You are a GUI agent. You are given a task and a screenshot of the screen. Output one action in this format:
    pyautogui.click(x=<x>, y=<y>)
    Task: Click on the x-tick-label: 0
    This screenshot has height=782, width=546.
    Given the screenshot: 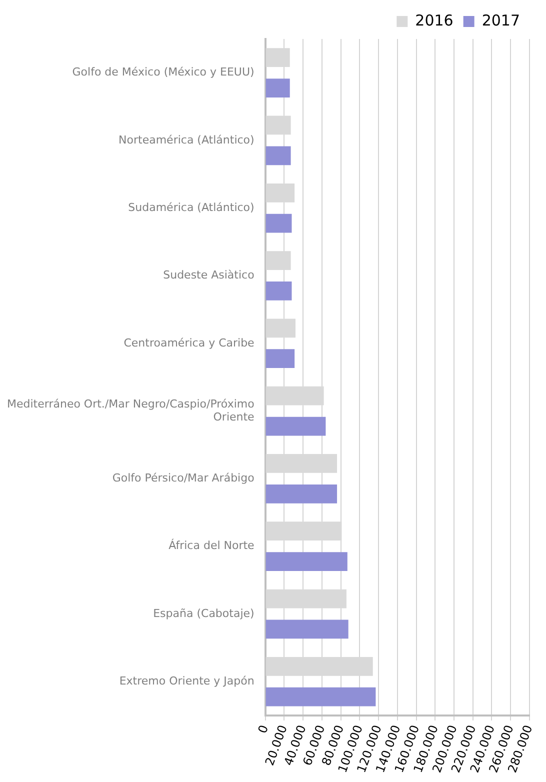 What is the action you would take?
    pyautogui.click(x=263, y=729)
    